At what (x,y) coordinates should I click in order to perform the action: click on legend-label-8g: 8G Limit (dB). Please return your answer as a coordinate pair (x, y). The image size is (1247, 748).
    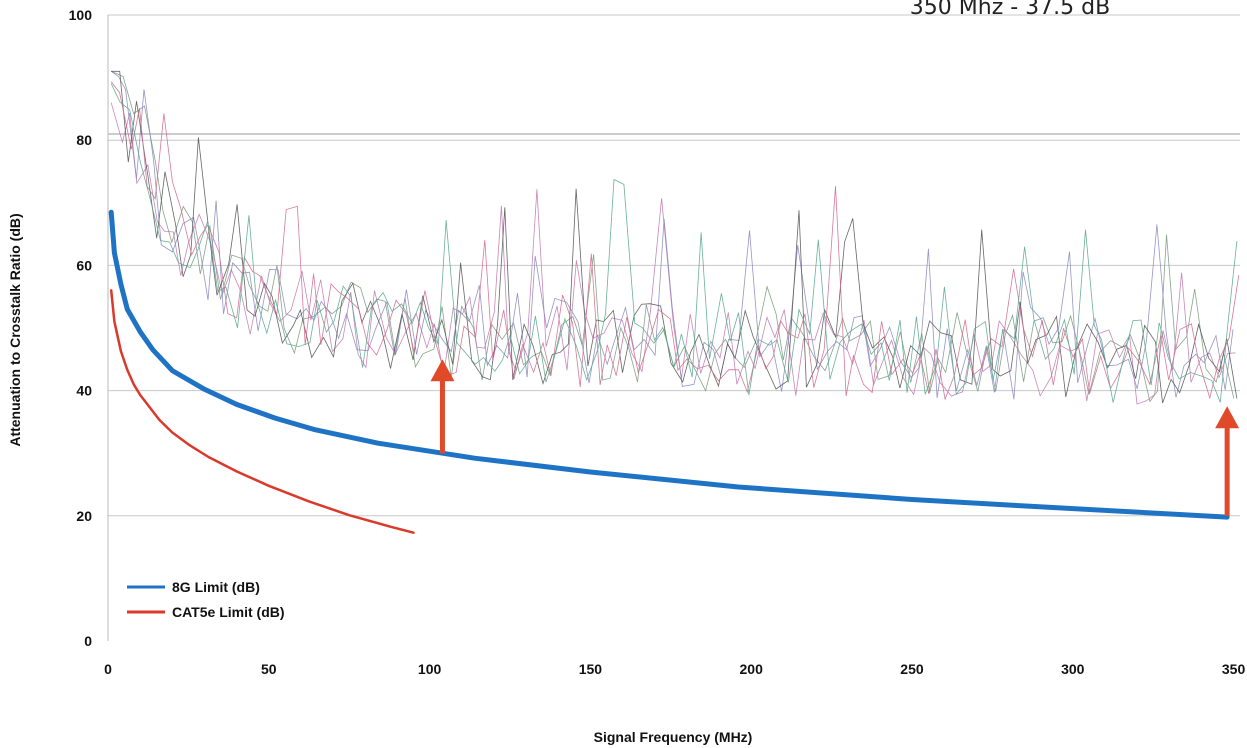
    Looking at the image, I should click on (216, 587).